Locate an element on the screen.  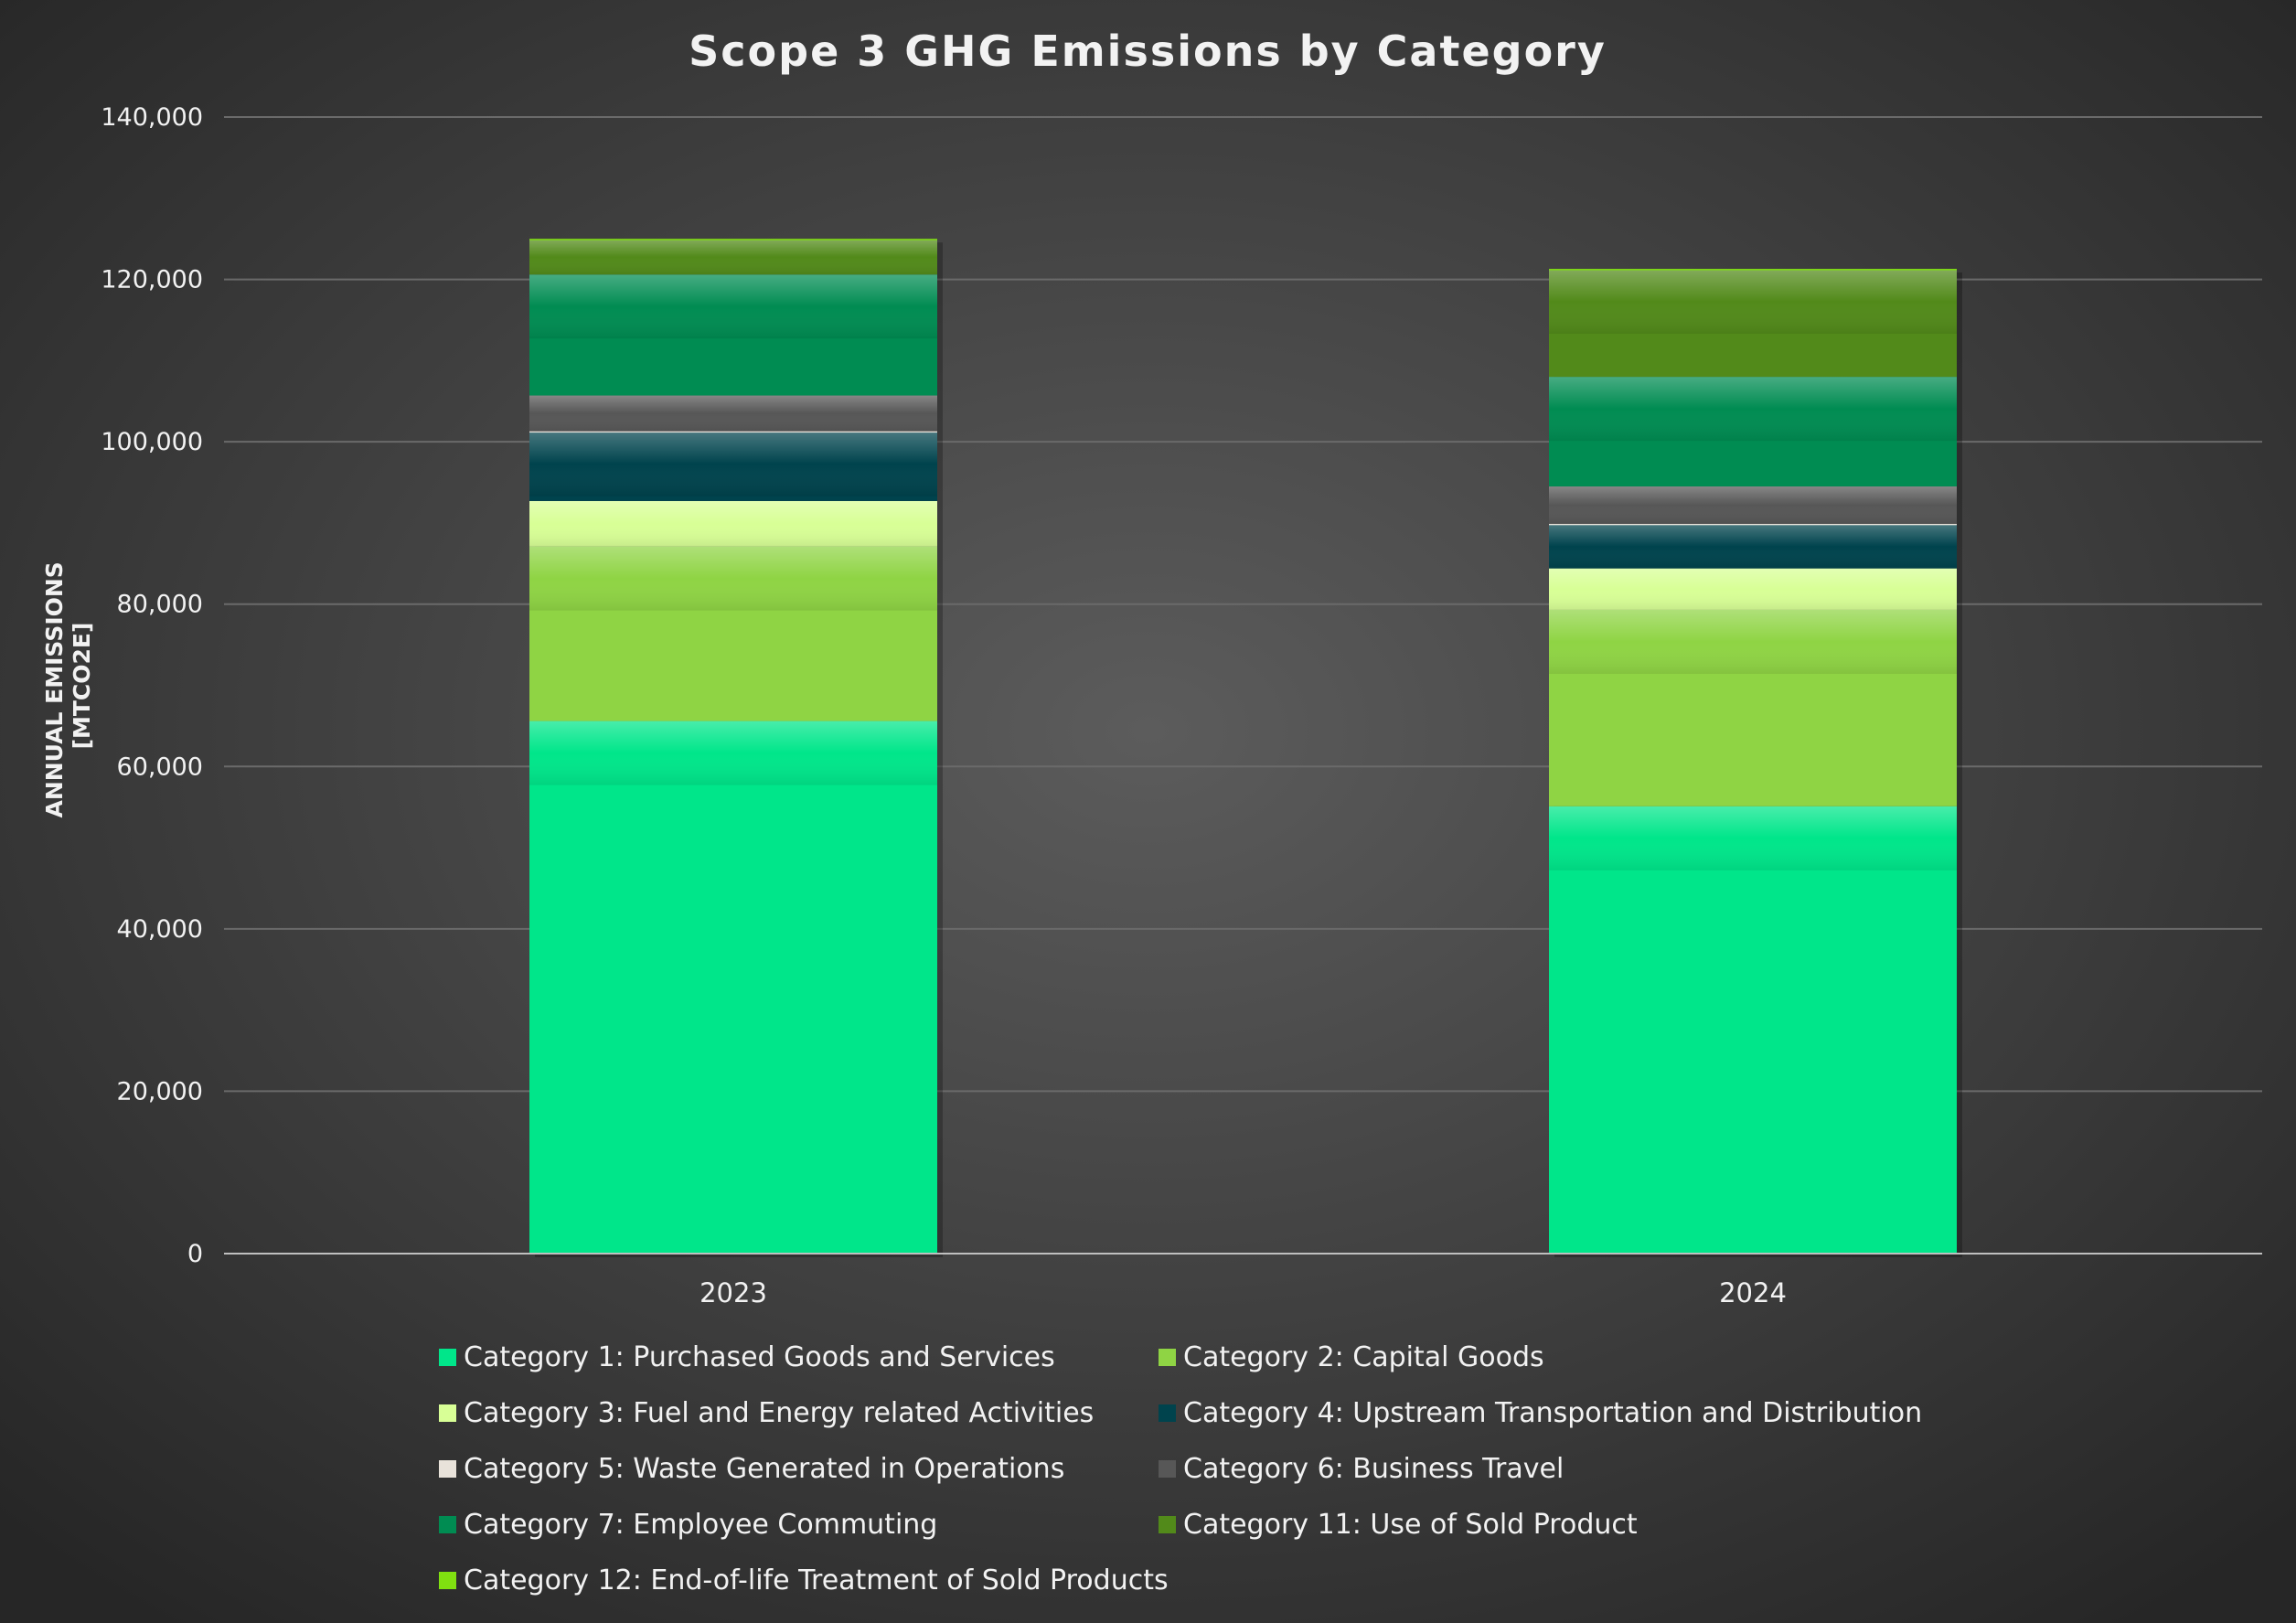
bar-stack-2023 is located at coordinates (736, 748).